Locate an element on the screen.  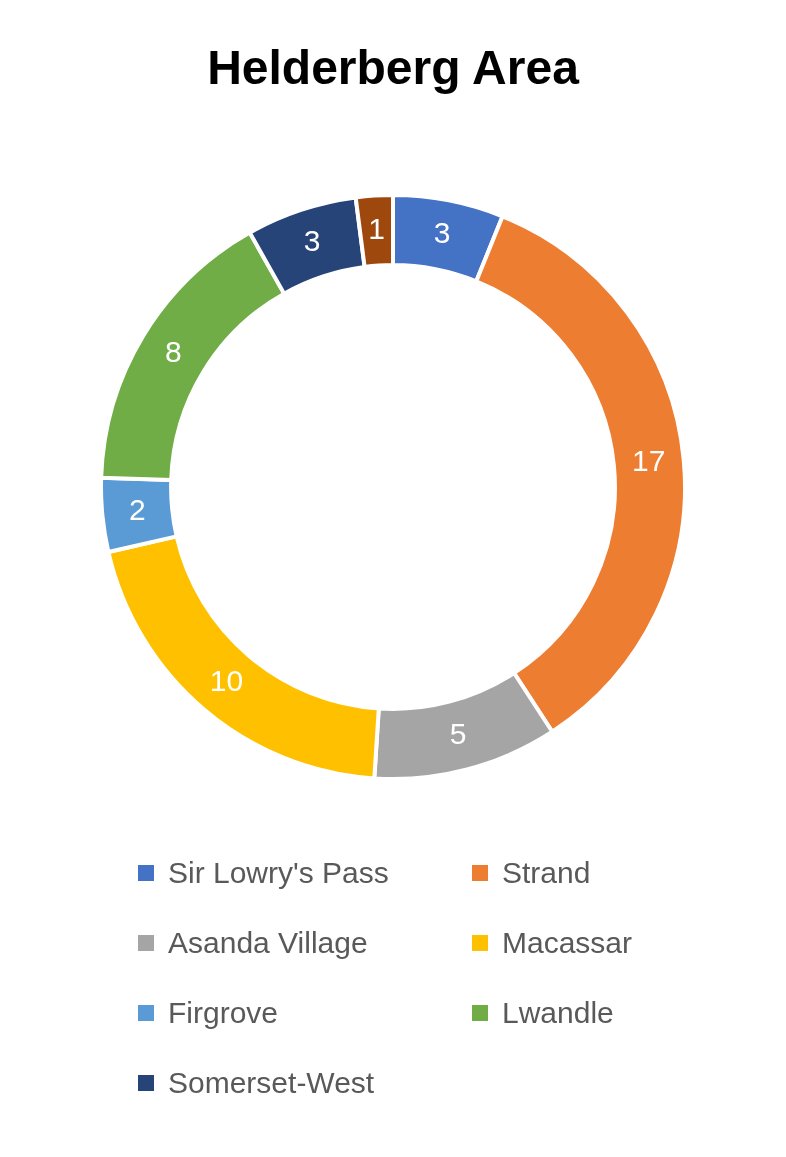
data-label: 17 is located at coordinates (649, 460).